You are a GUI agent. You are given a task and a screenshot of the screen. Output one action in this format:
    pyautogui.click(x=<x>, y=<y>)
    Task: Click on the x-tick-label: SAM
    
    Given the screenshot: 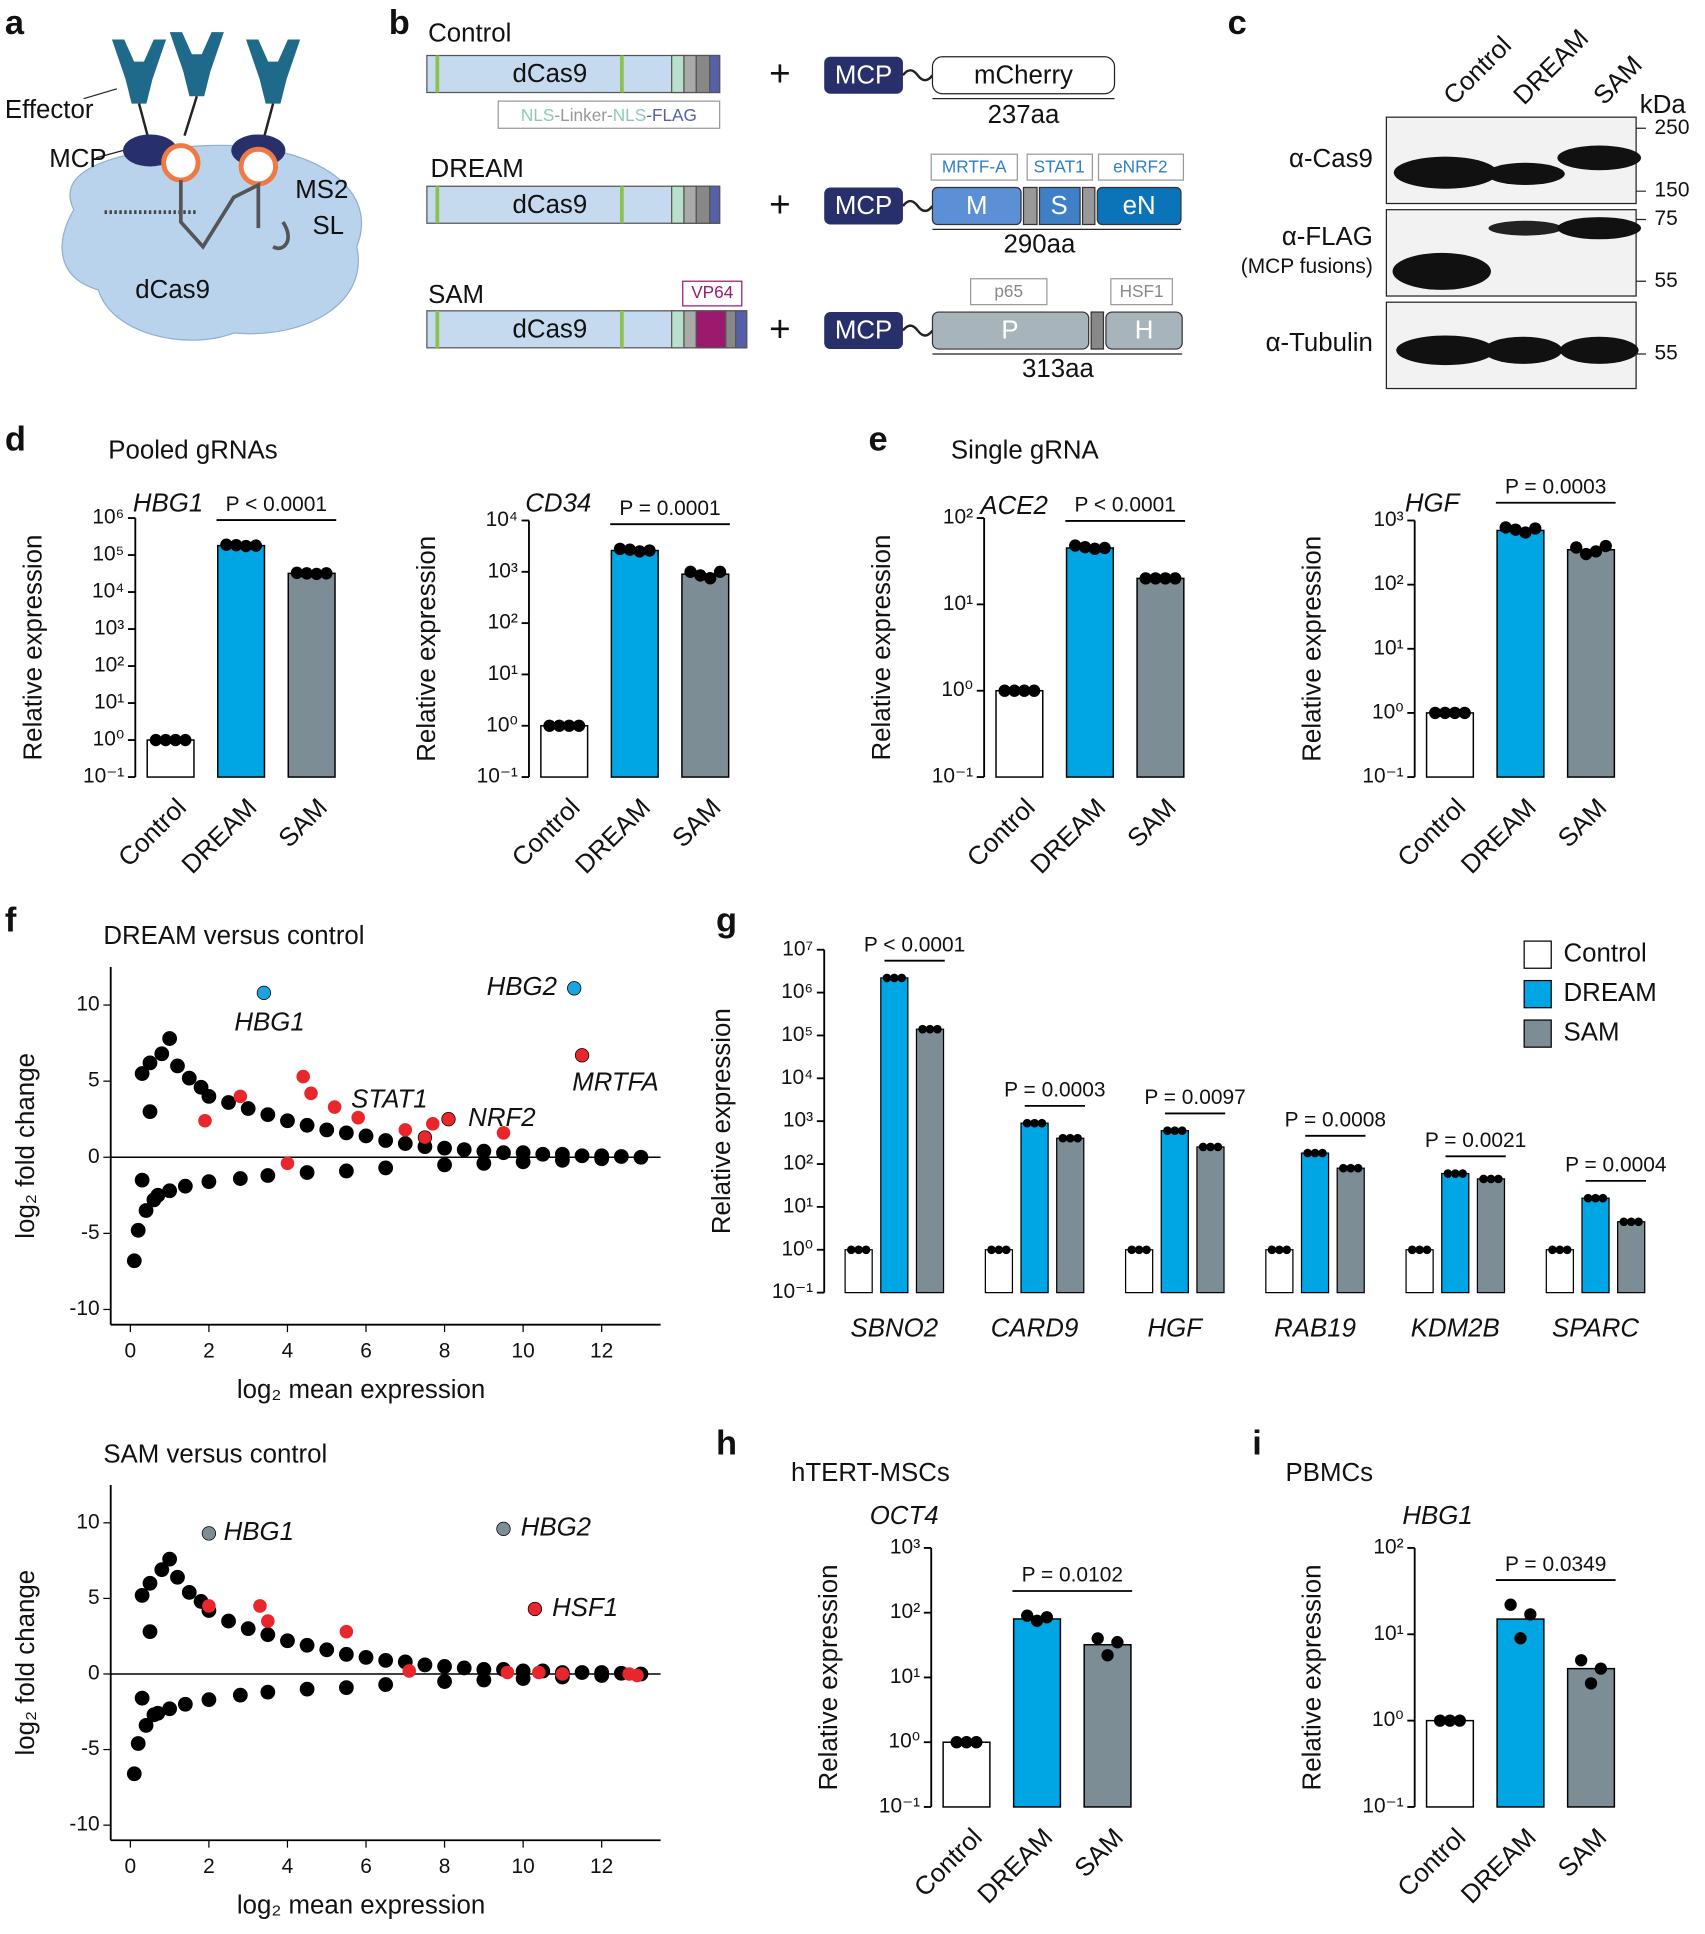 What is the action you would take?
    pyautogui.click(x=1582, y=1853)
    